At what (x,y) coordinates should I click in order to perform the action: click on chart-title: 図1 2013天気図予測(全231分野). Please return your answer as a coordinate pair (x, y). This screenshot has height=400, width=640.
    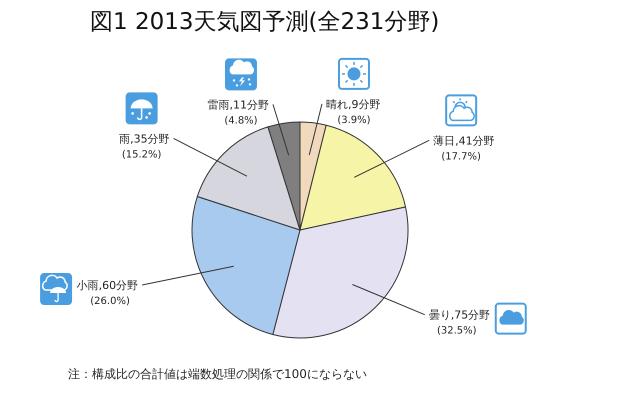
    Looking at the image, I should click on (265, 22).